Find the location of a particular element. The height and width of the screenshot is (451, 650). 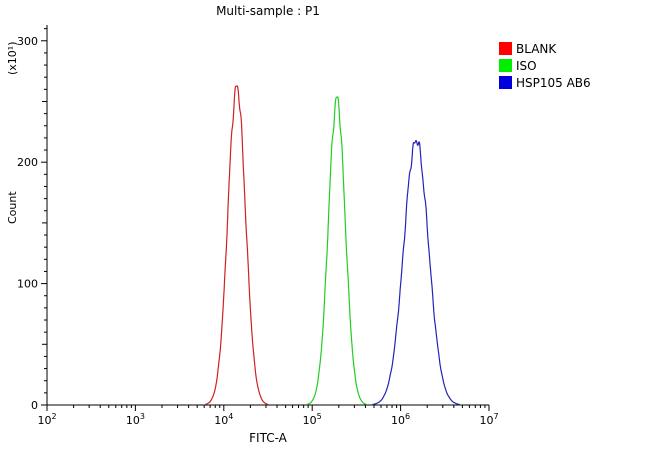

svg-text: 10⁶ is located at coordinates (400, 419).